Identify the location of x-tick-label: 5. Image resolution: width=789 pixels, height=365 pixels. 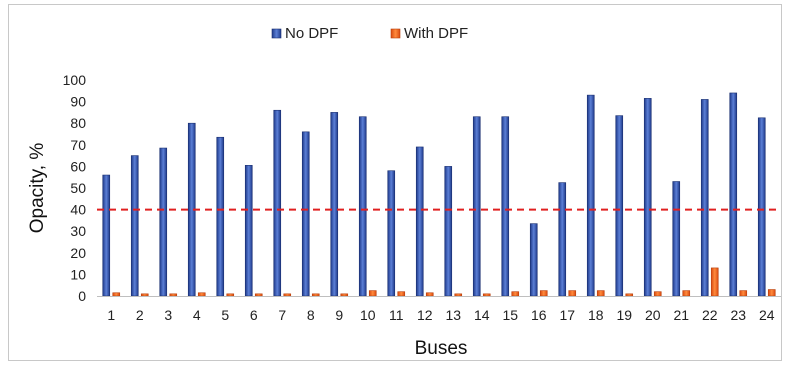
(225, 315).